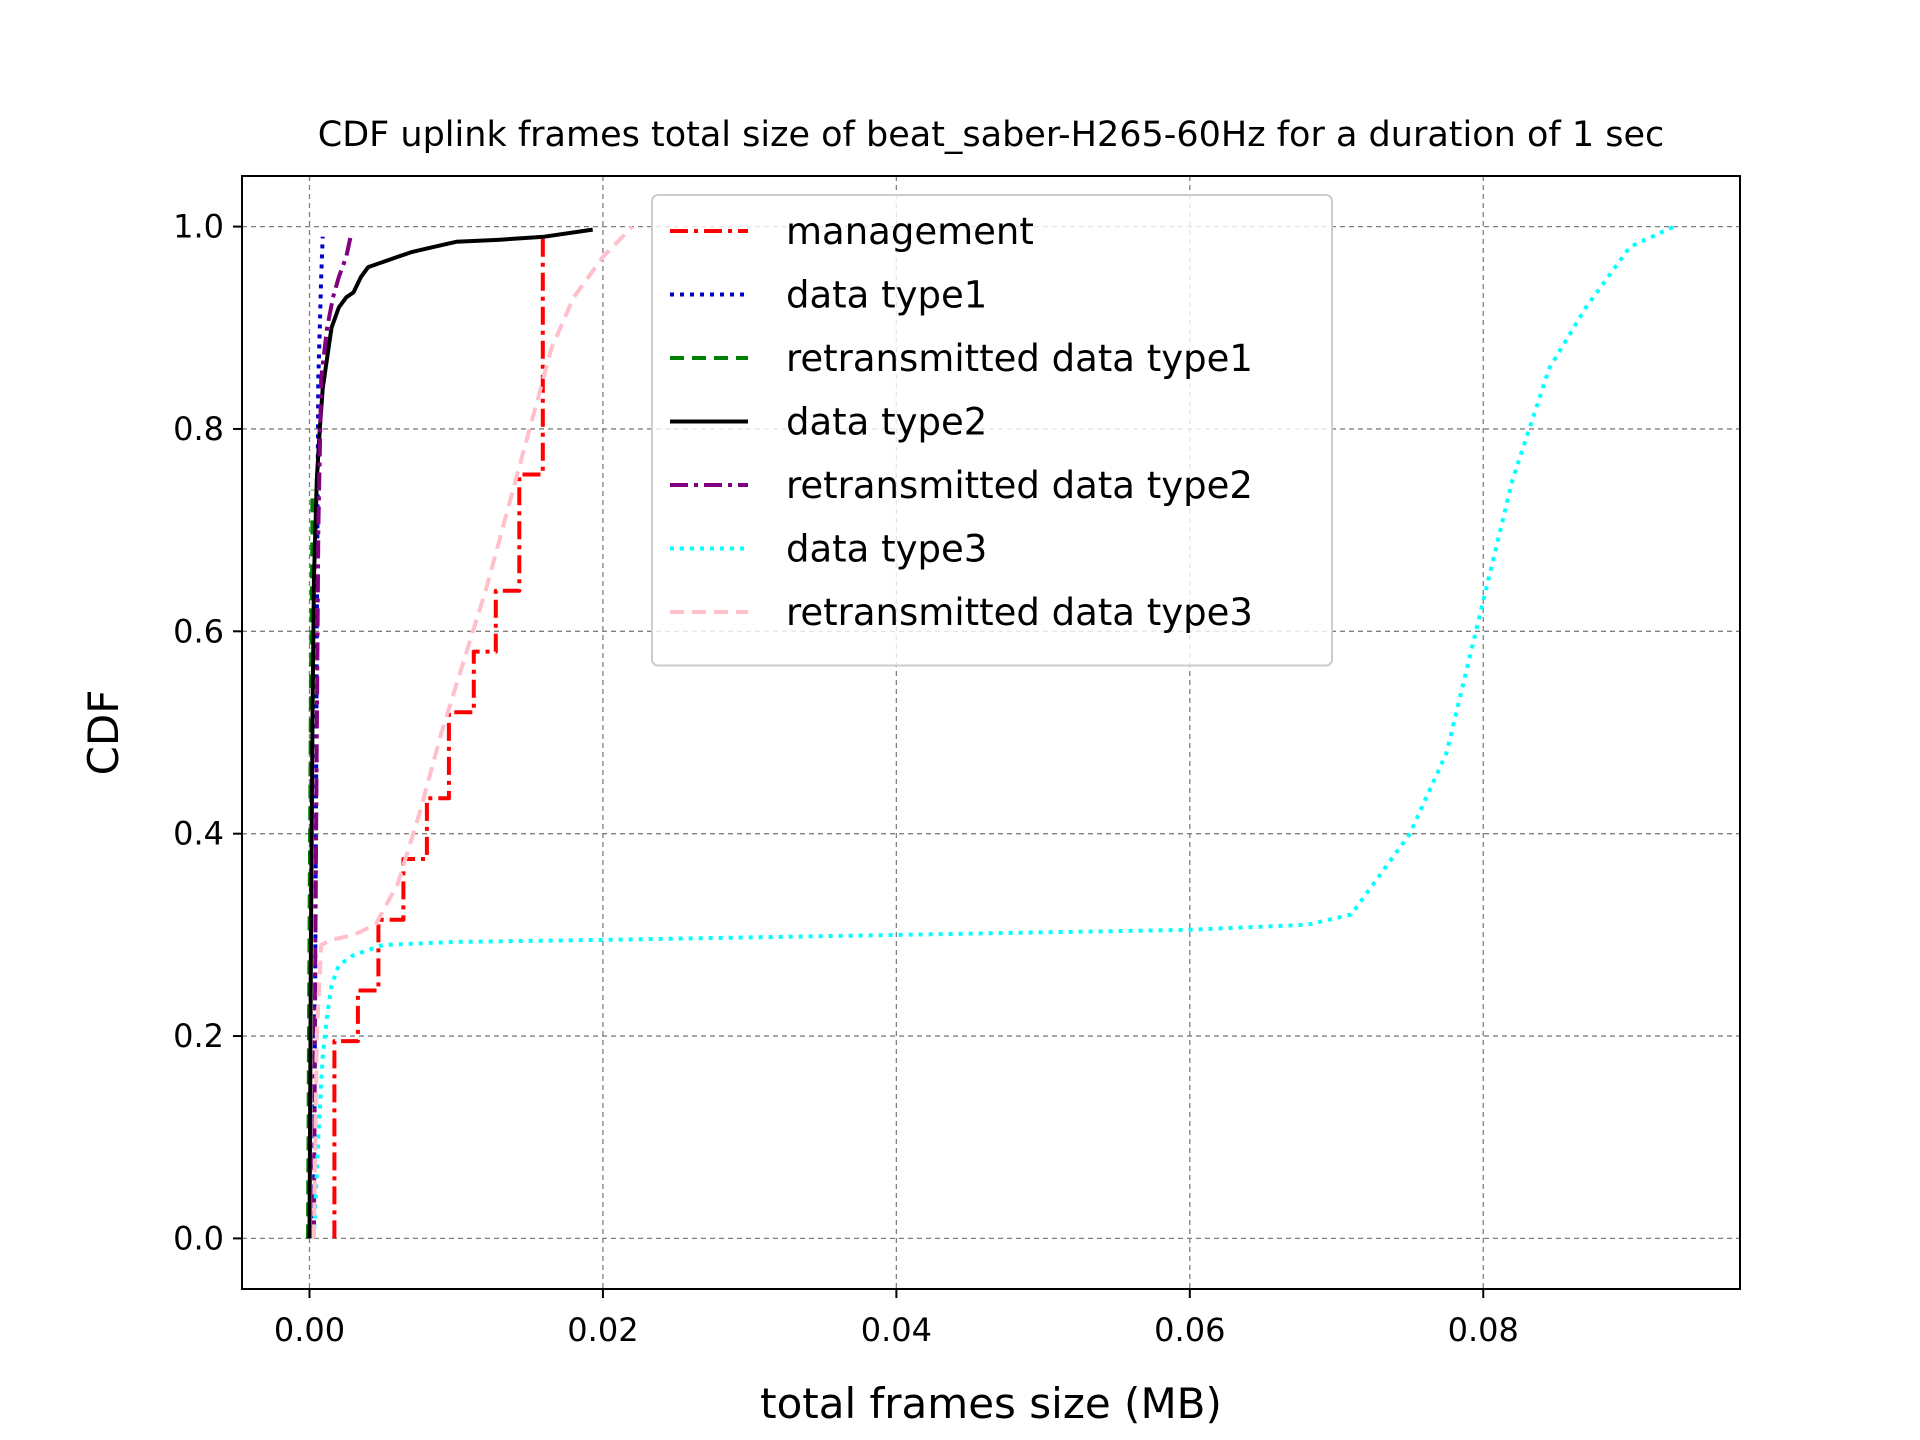  Describe the element at coordinates (198, 834) in the screenshot. I see `y-tick-label: 0.4` at that location.